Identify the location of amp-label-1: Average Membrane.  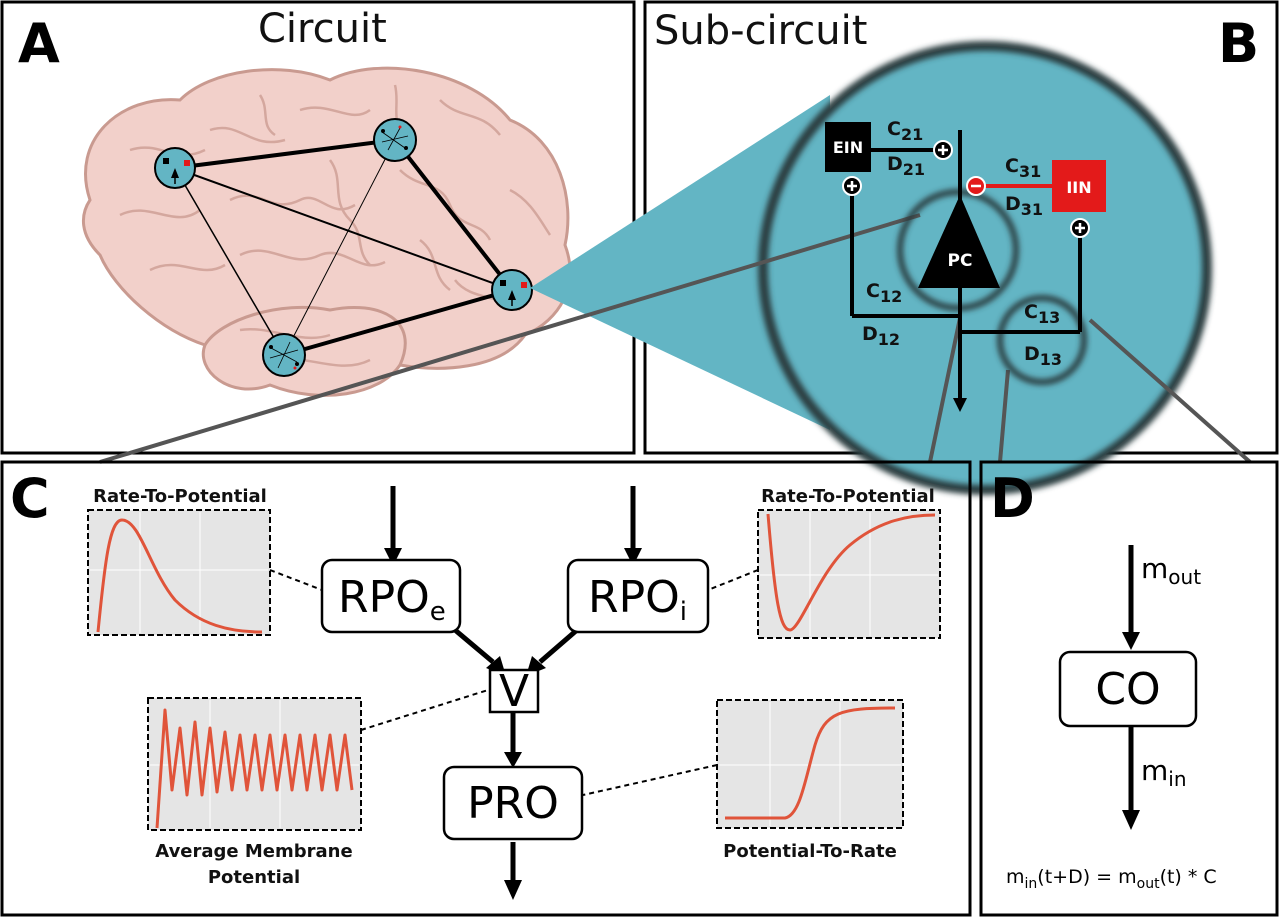
(253, 851).